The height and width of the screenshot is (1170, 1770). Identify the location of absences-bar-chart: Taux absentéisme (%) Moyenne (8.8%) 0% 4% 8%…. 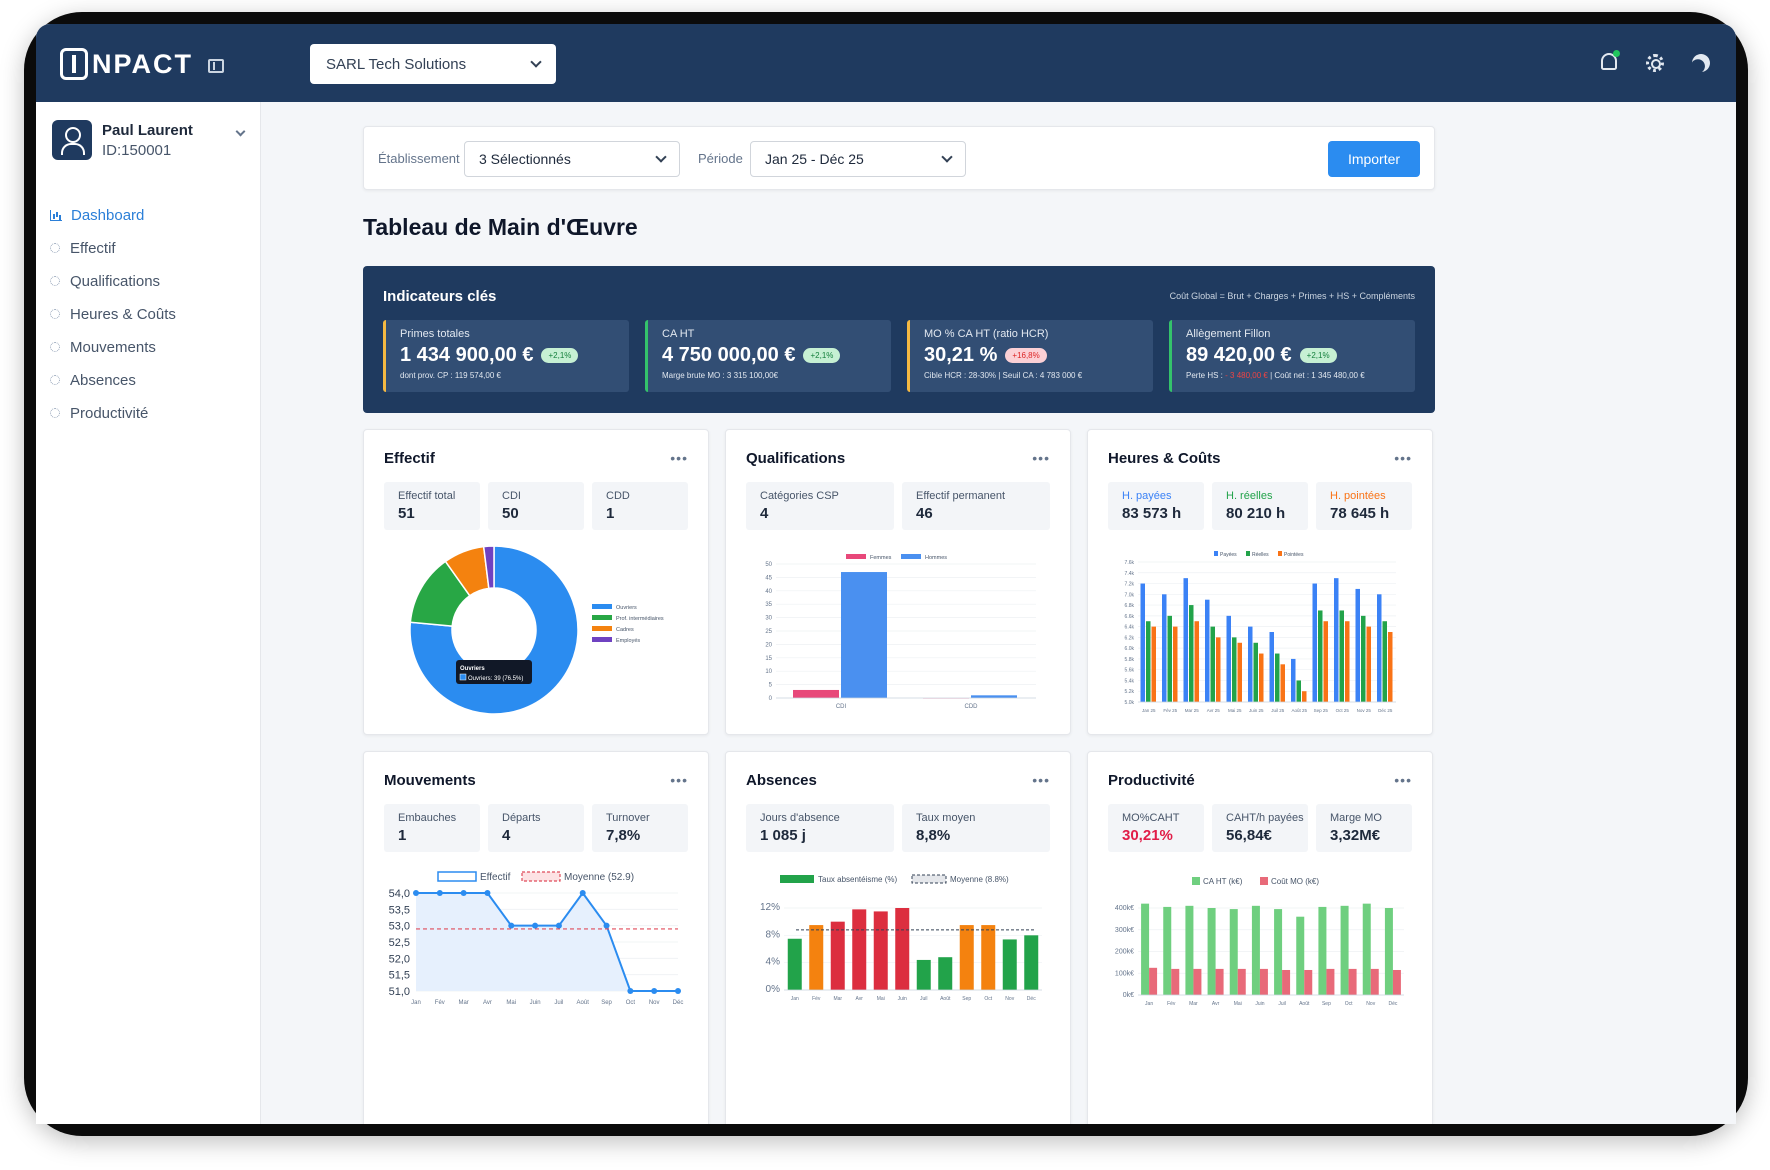
(901, 938).